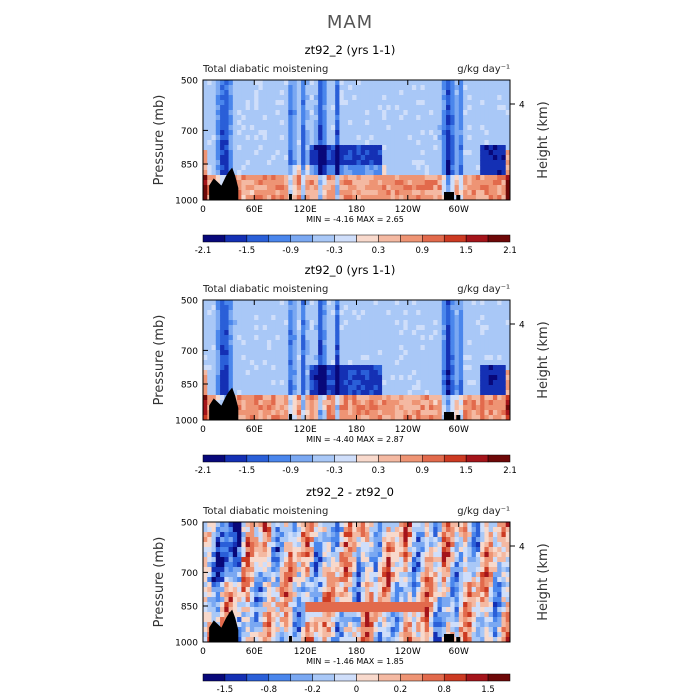 The image size is (700, 700). What do you see at coordinates (448, 416) in the screenshot?
I see `terrain-andes` at bounding box center [448, 416].